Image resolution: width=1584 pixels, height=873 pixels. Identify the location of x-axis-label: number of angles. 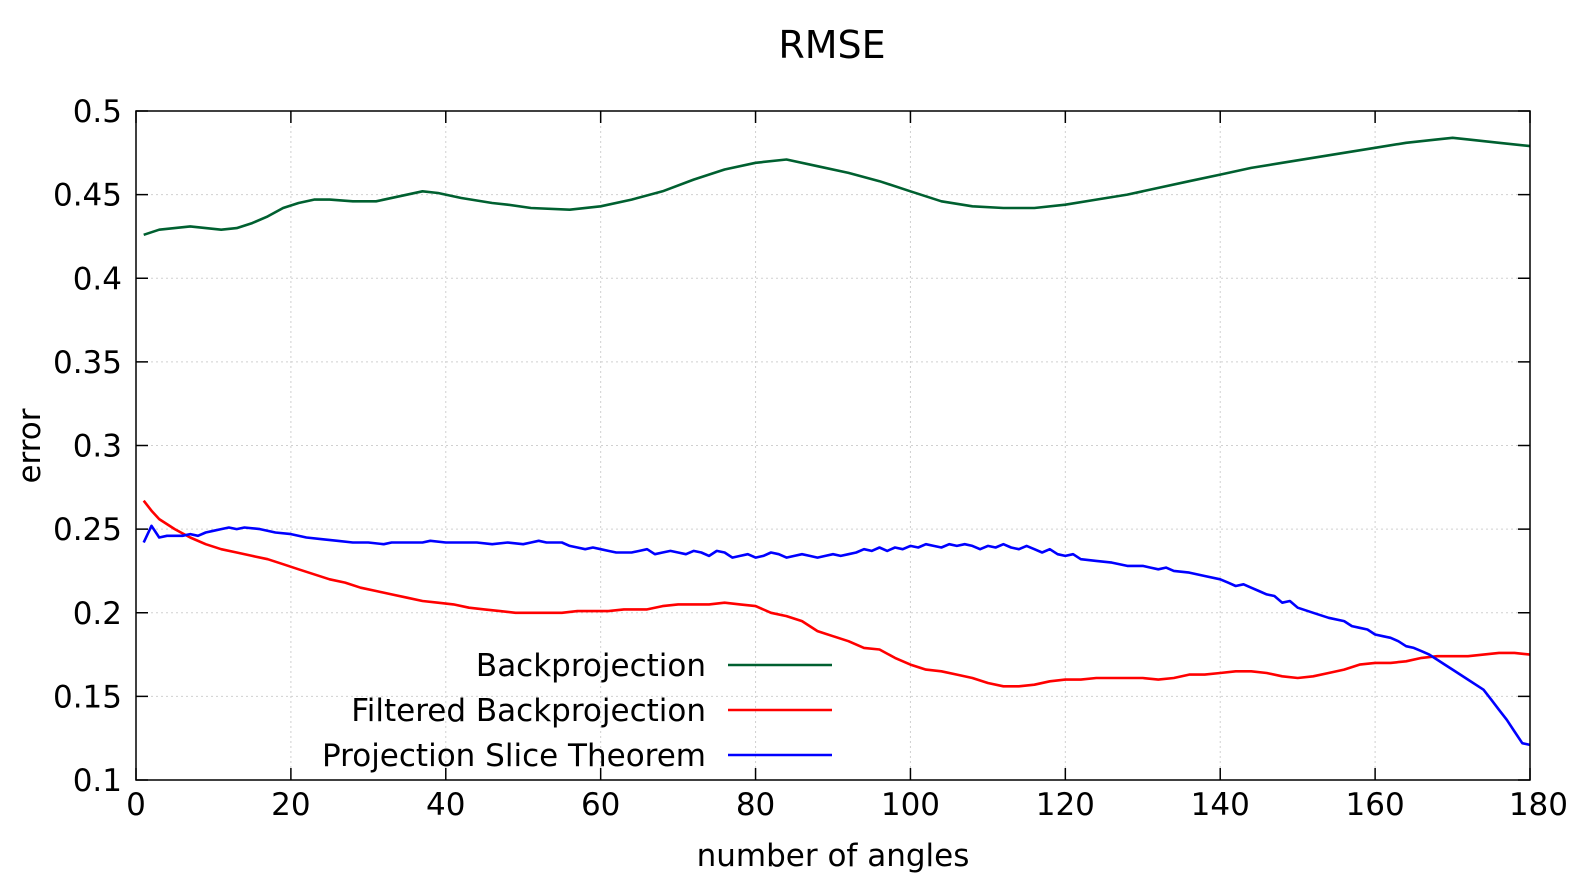
(833, 855).